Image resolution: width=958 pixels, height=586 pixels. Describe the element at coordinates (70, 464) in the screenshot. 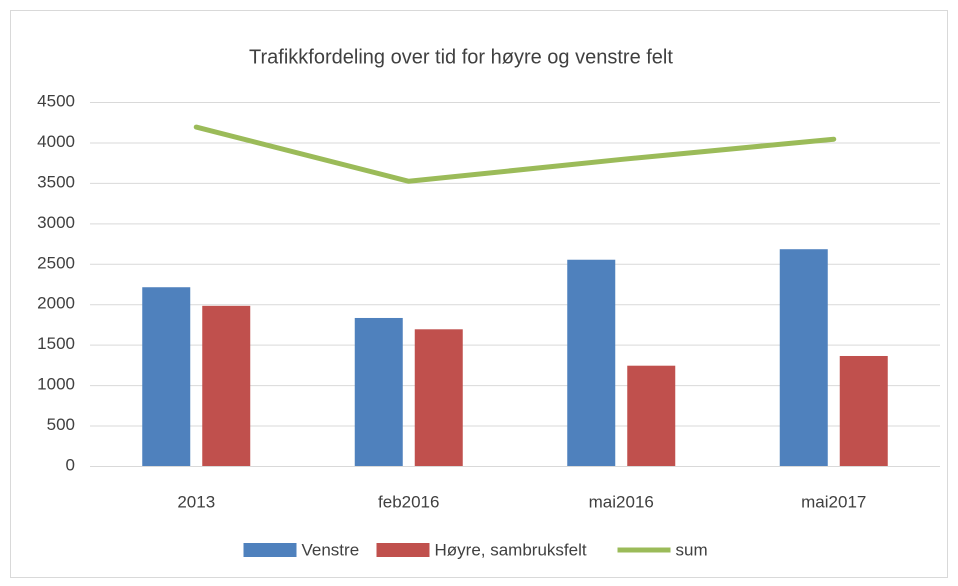

I see `y-tick-label: 0` at that location.